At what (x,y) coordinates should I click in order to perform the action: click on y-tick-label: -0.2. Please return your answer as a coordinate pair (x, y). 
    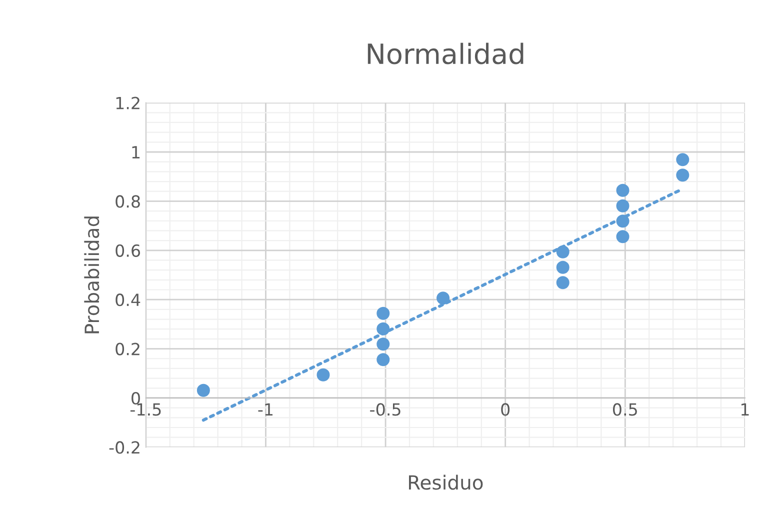
    Looking at the image, I should click on (124, 447).